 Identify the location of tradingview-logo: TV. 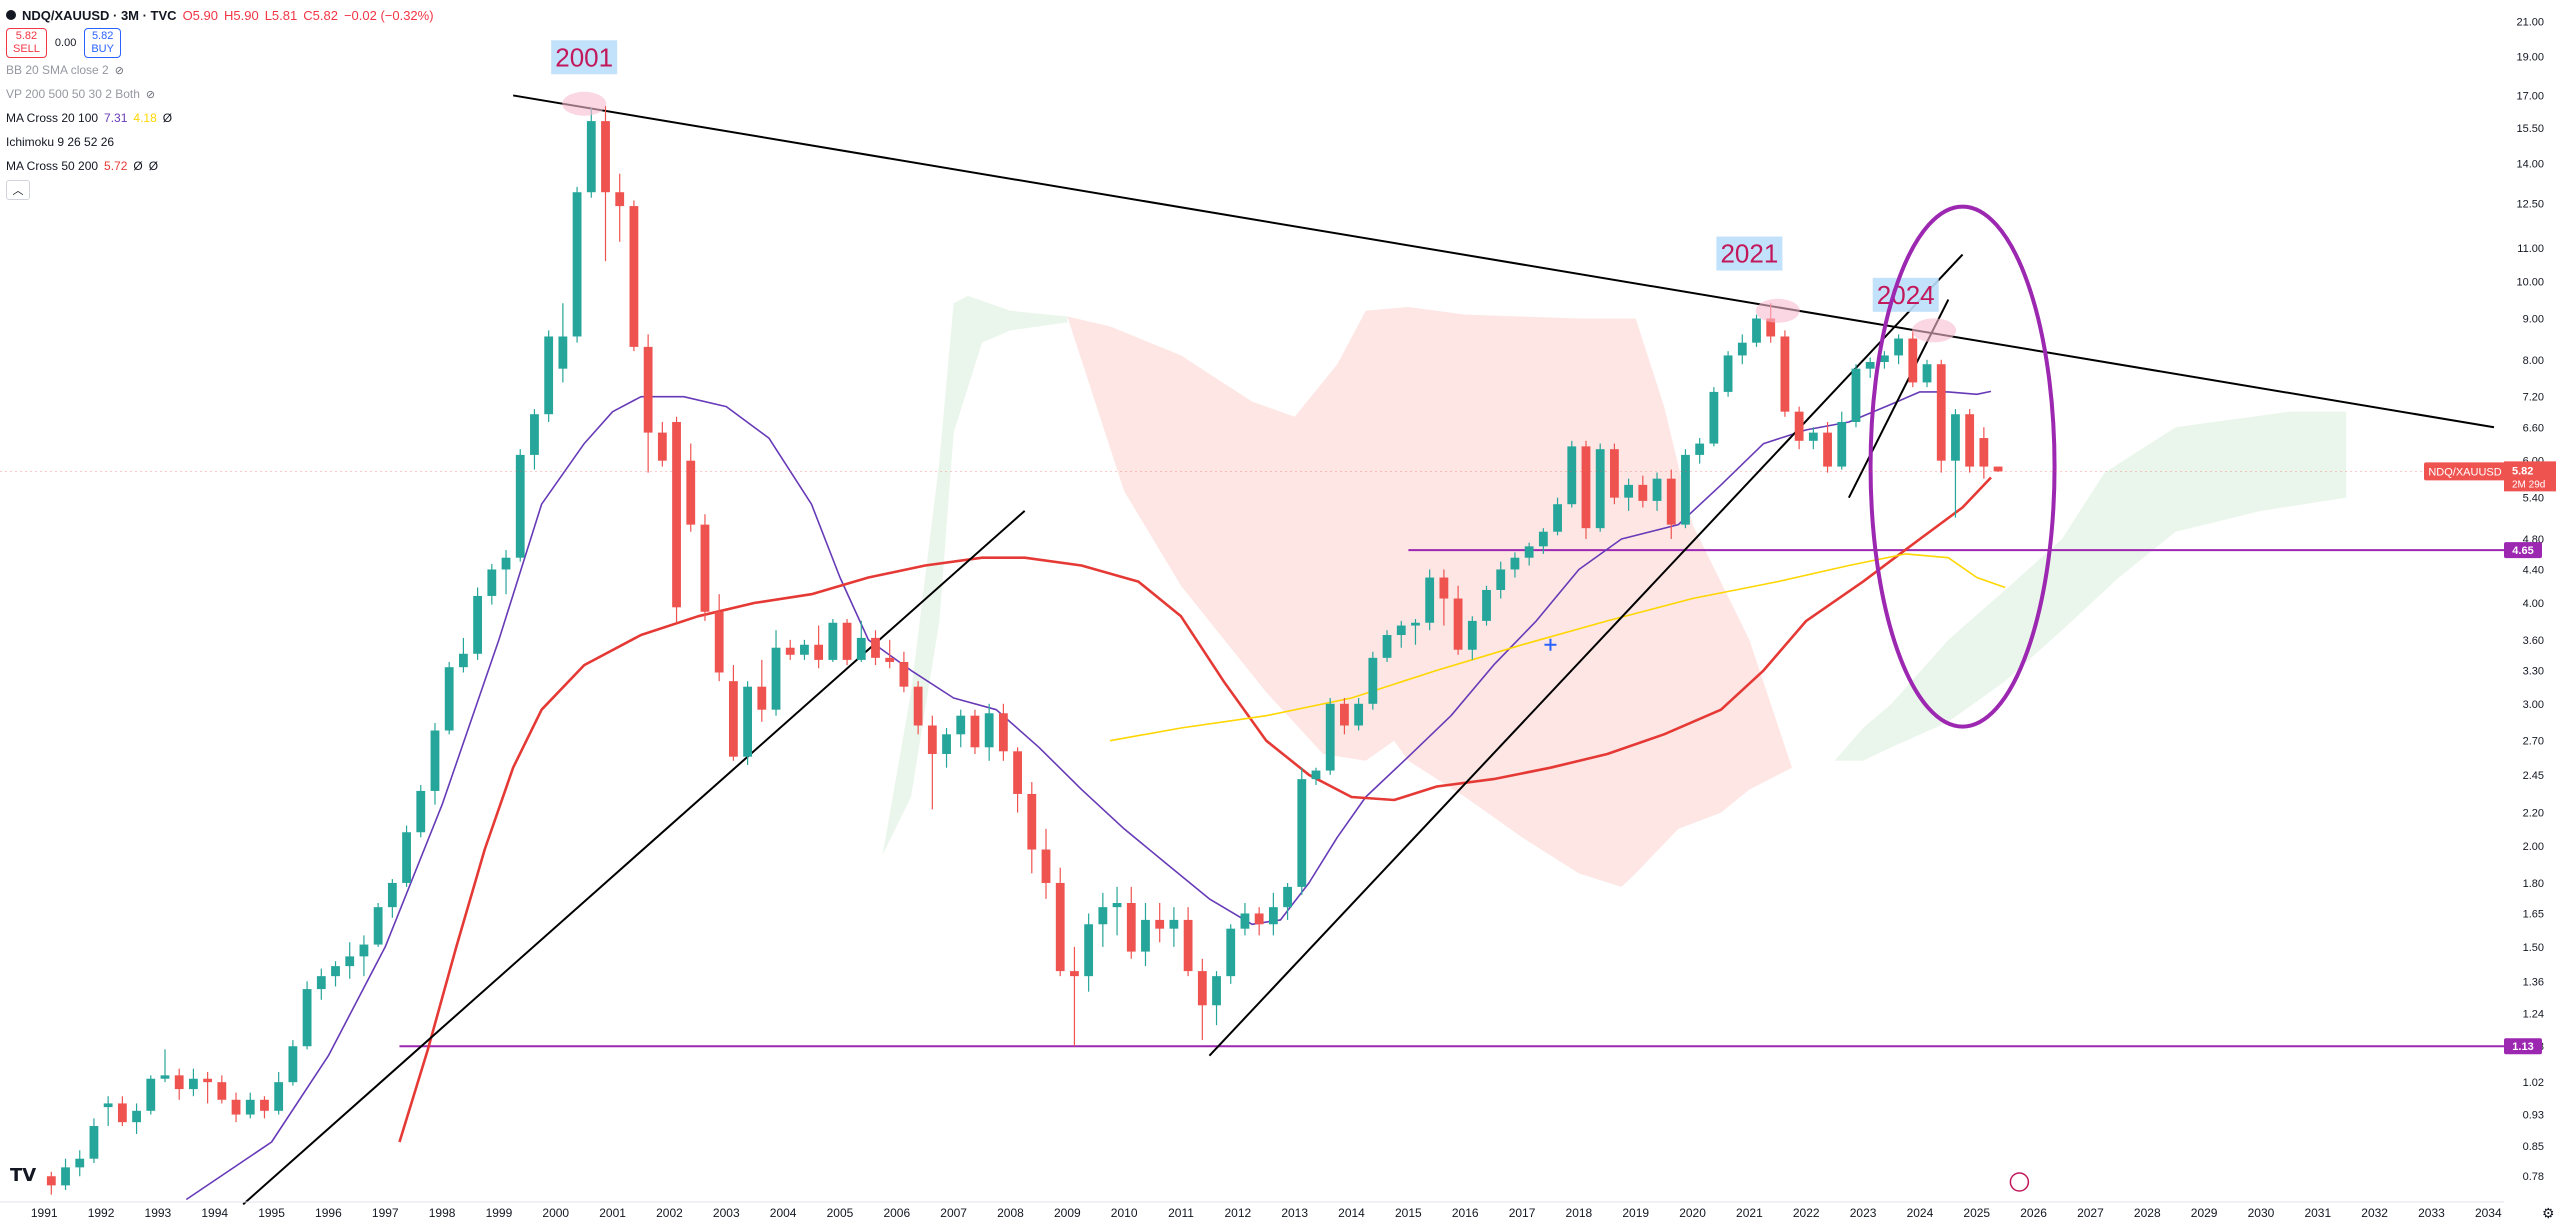
(23, 1175).